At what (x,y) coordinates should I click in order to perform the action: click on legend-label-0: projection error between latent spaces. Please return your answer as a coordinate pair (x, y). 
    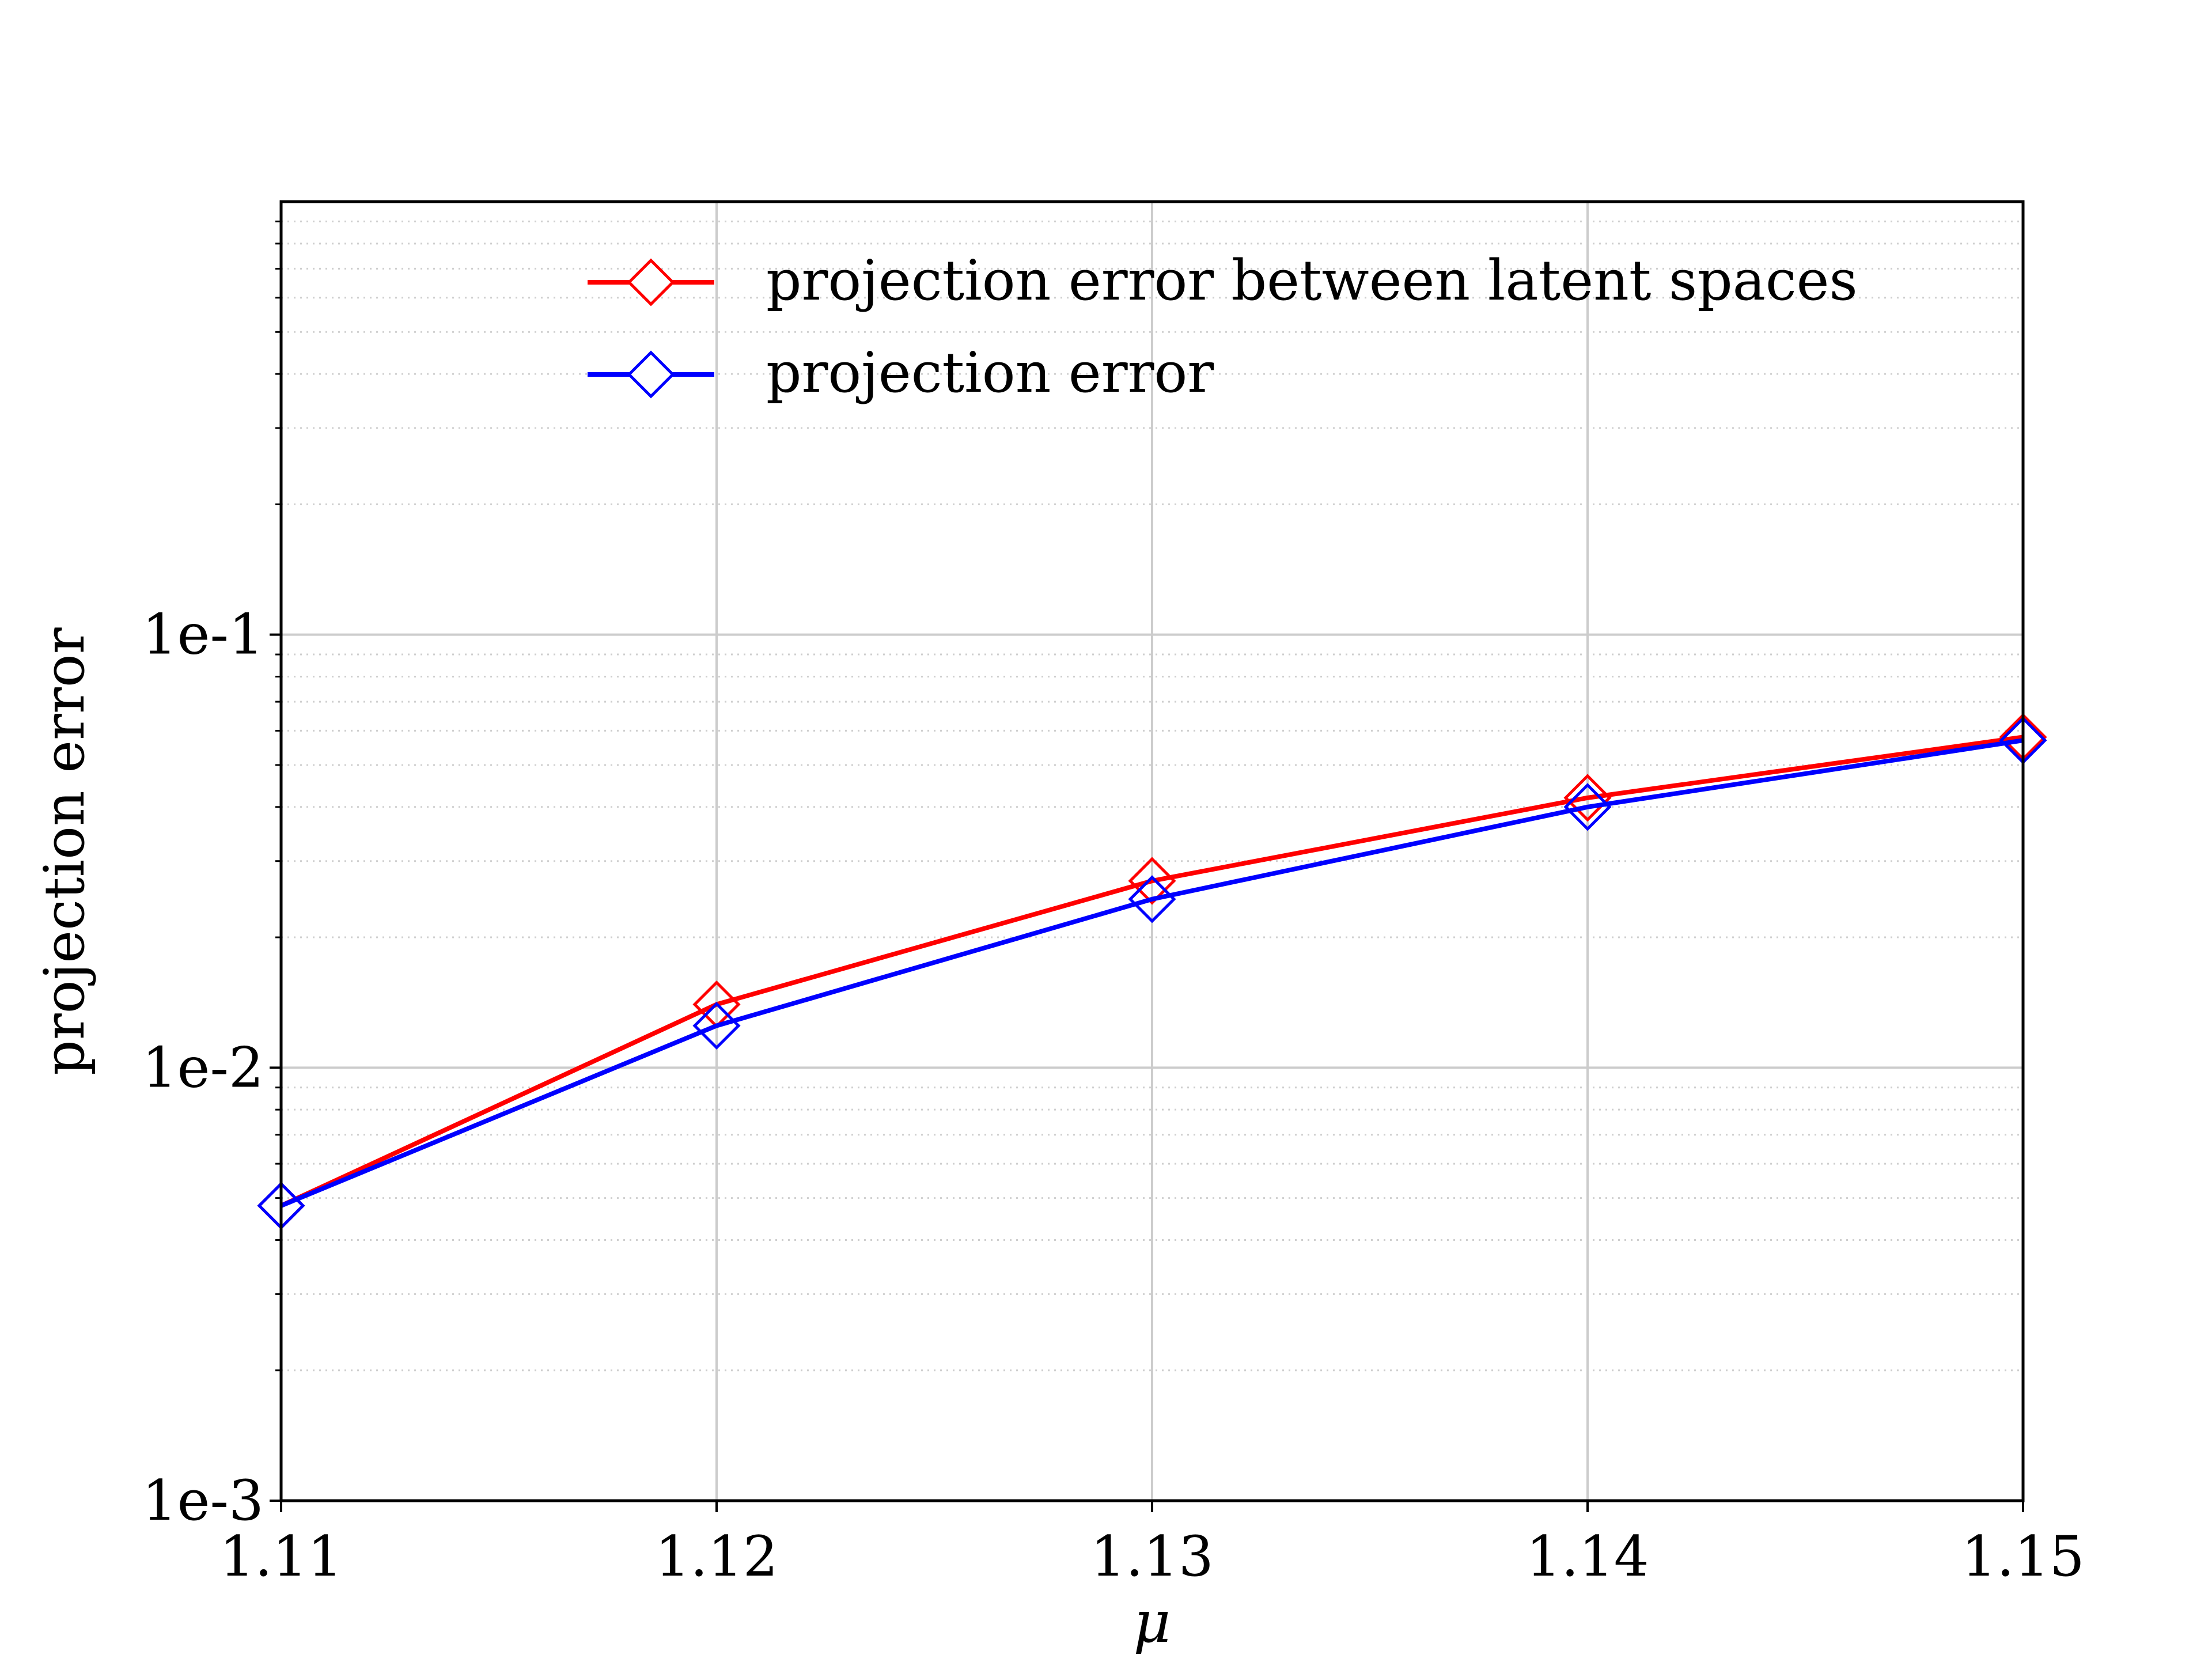
    Looking at the image, I should click on (1312, 280).